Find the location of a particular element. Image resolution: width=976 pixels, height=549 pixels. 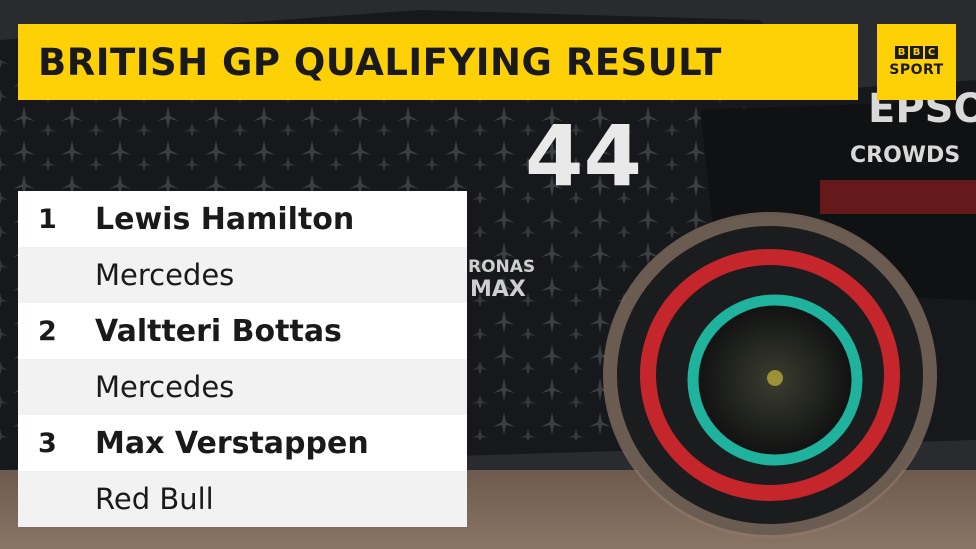

sponsor-ronas: RONAS is located at coordinates (501, 267).